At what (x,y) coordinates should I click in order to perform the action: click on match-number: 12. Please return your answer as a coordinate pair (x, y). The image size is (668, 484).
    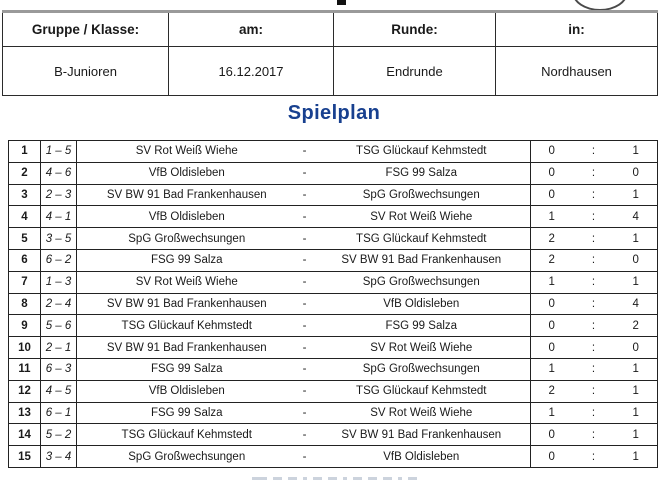
    Looking at the image, I should click on (24, 391).